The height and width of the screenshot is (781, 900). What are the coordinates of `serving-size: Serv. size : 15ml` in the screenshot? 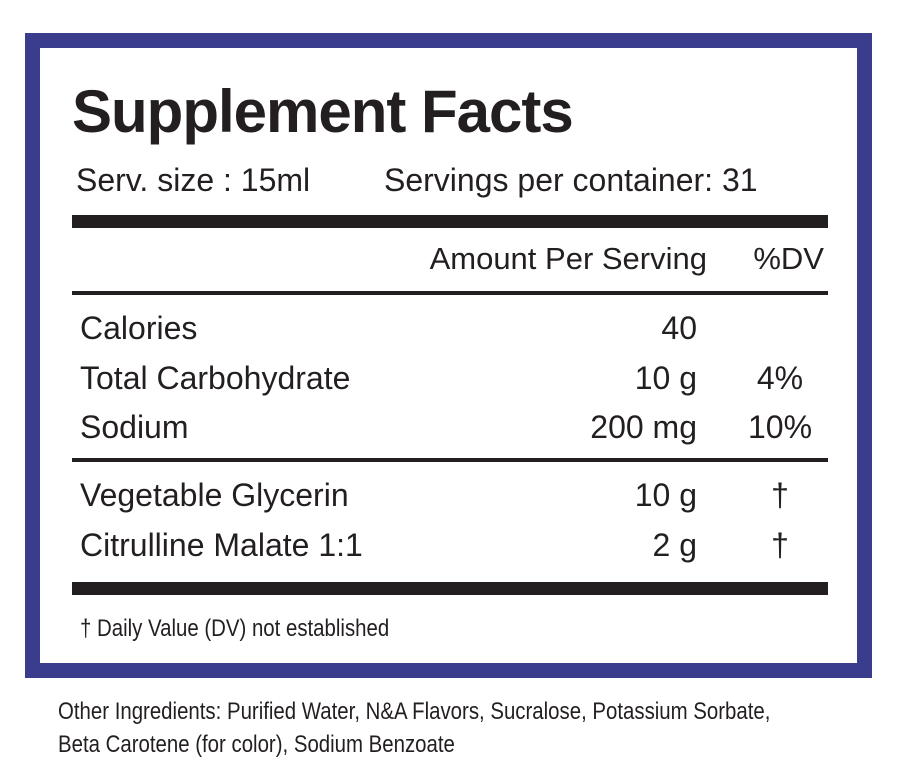 It's located at (193, 180).